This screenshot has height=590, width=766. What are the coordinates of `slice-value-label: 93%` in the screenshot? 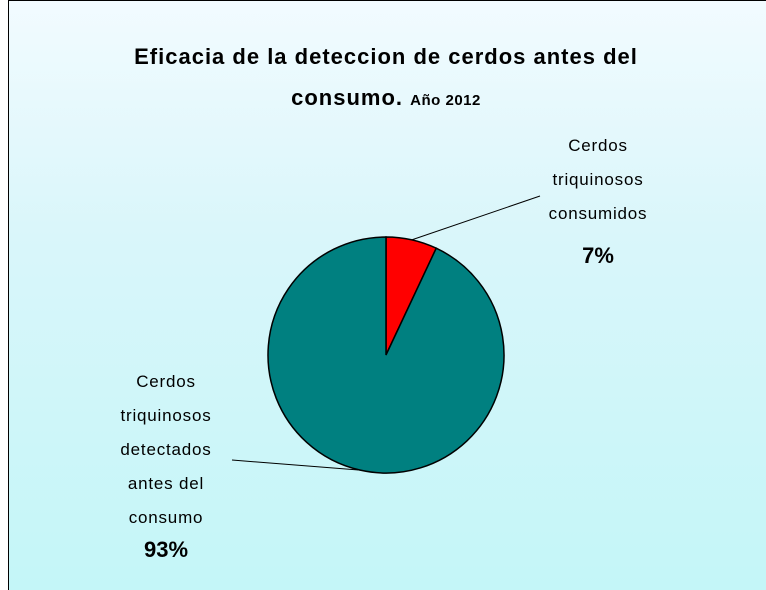 It's located at (166, 549).